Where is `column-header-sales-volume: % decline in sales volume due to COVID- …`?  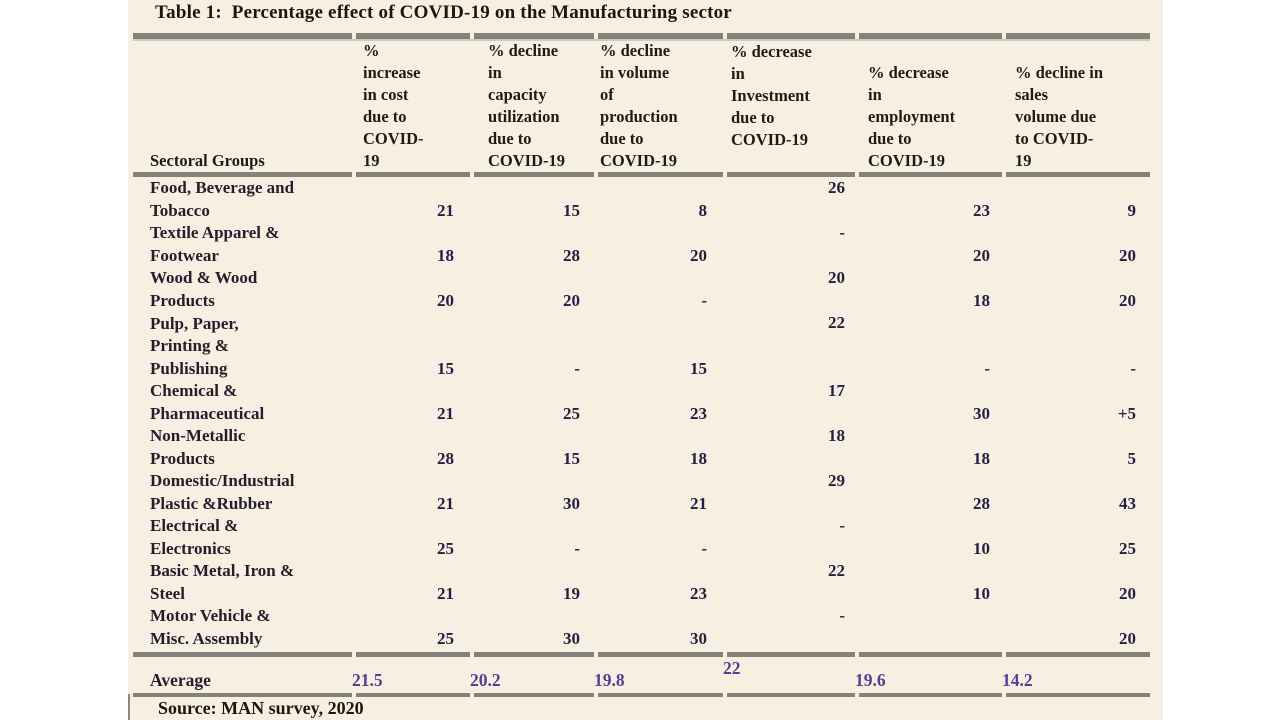
column-header-sales-volume: % decline in sales volume due to COVID- … is located at coordinates (1059, 116).